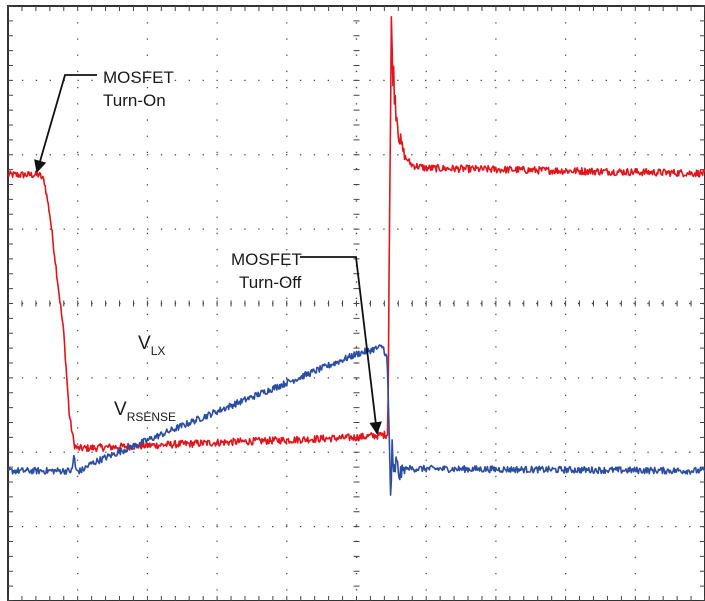 The height and width of the screenshot is (601, 705). I want to click on vlx-label: VLX, so click(151, 345).